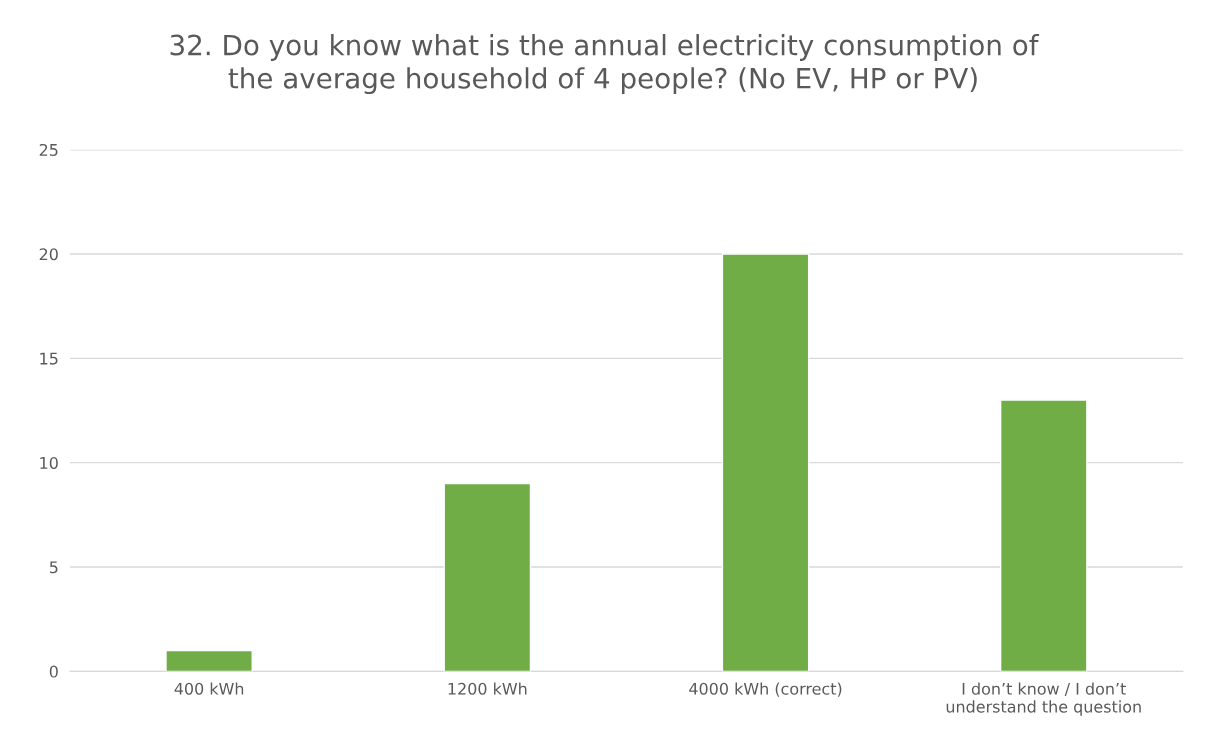 The width and height of the screenshot is (1207, 756). Describe the element at coordinates (605, 64) in the screenshot. I see `chart-title: 32. Do you know what is the annual electricity consumption of the average household of 4 people? (No EV, HP or PV)` at that location.